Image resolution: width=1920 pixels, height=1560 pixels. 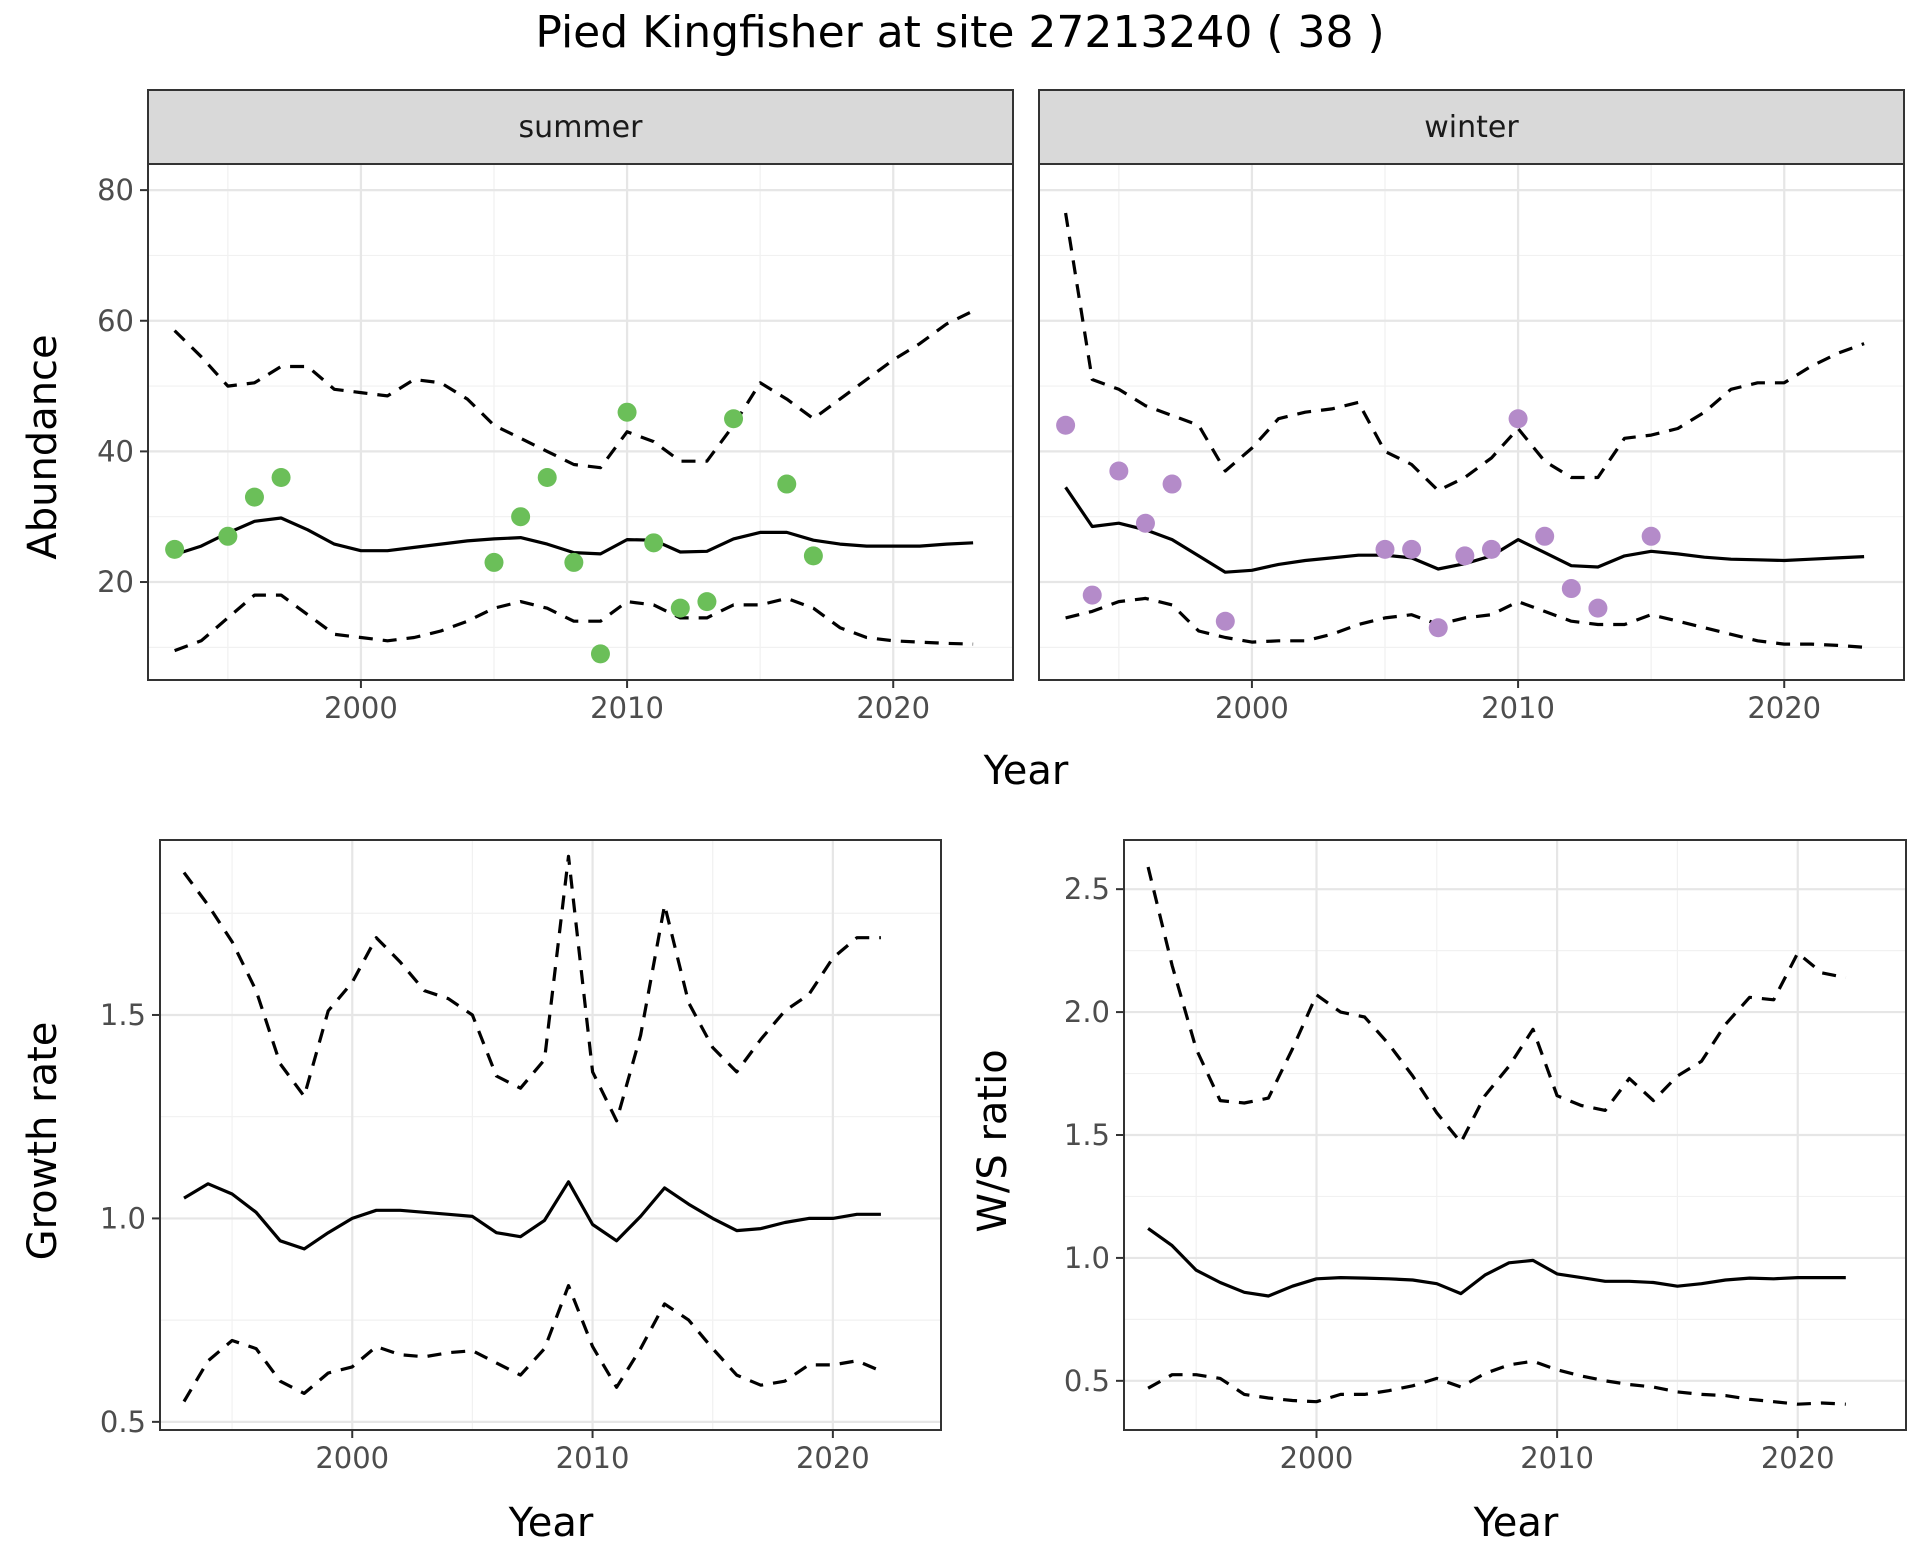 I want to click on ws-x-tick-label: 2020, so click(x=1798, y=1458).